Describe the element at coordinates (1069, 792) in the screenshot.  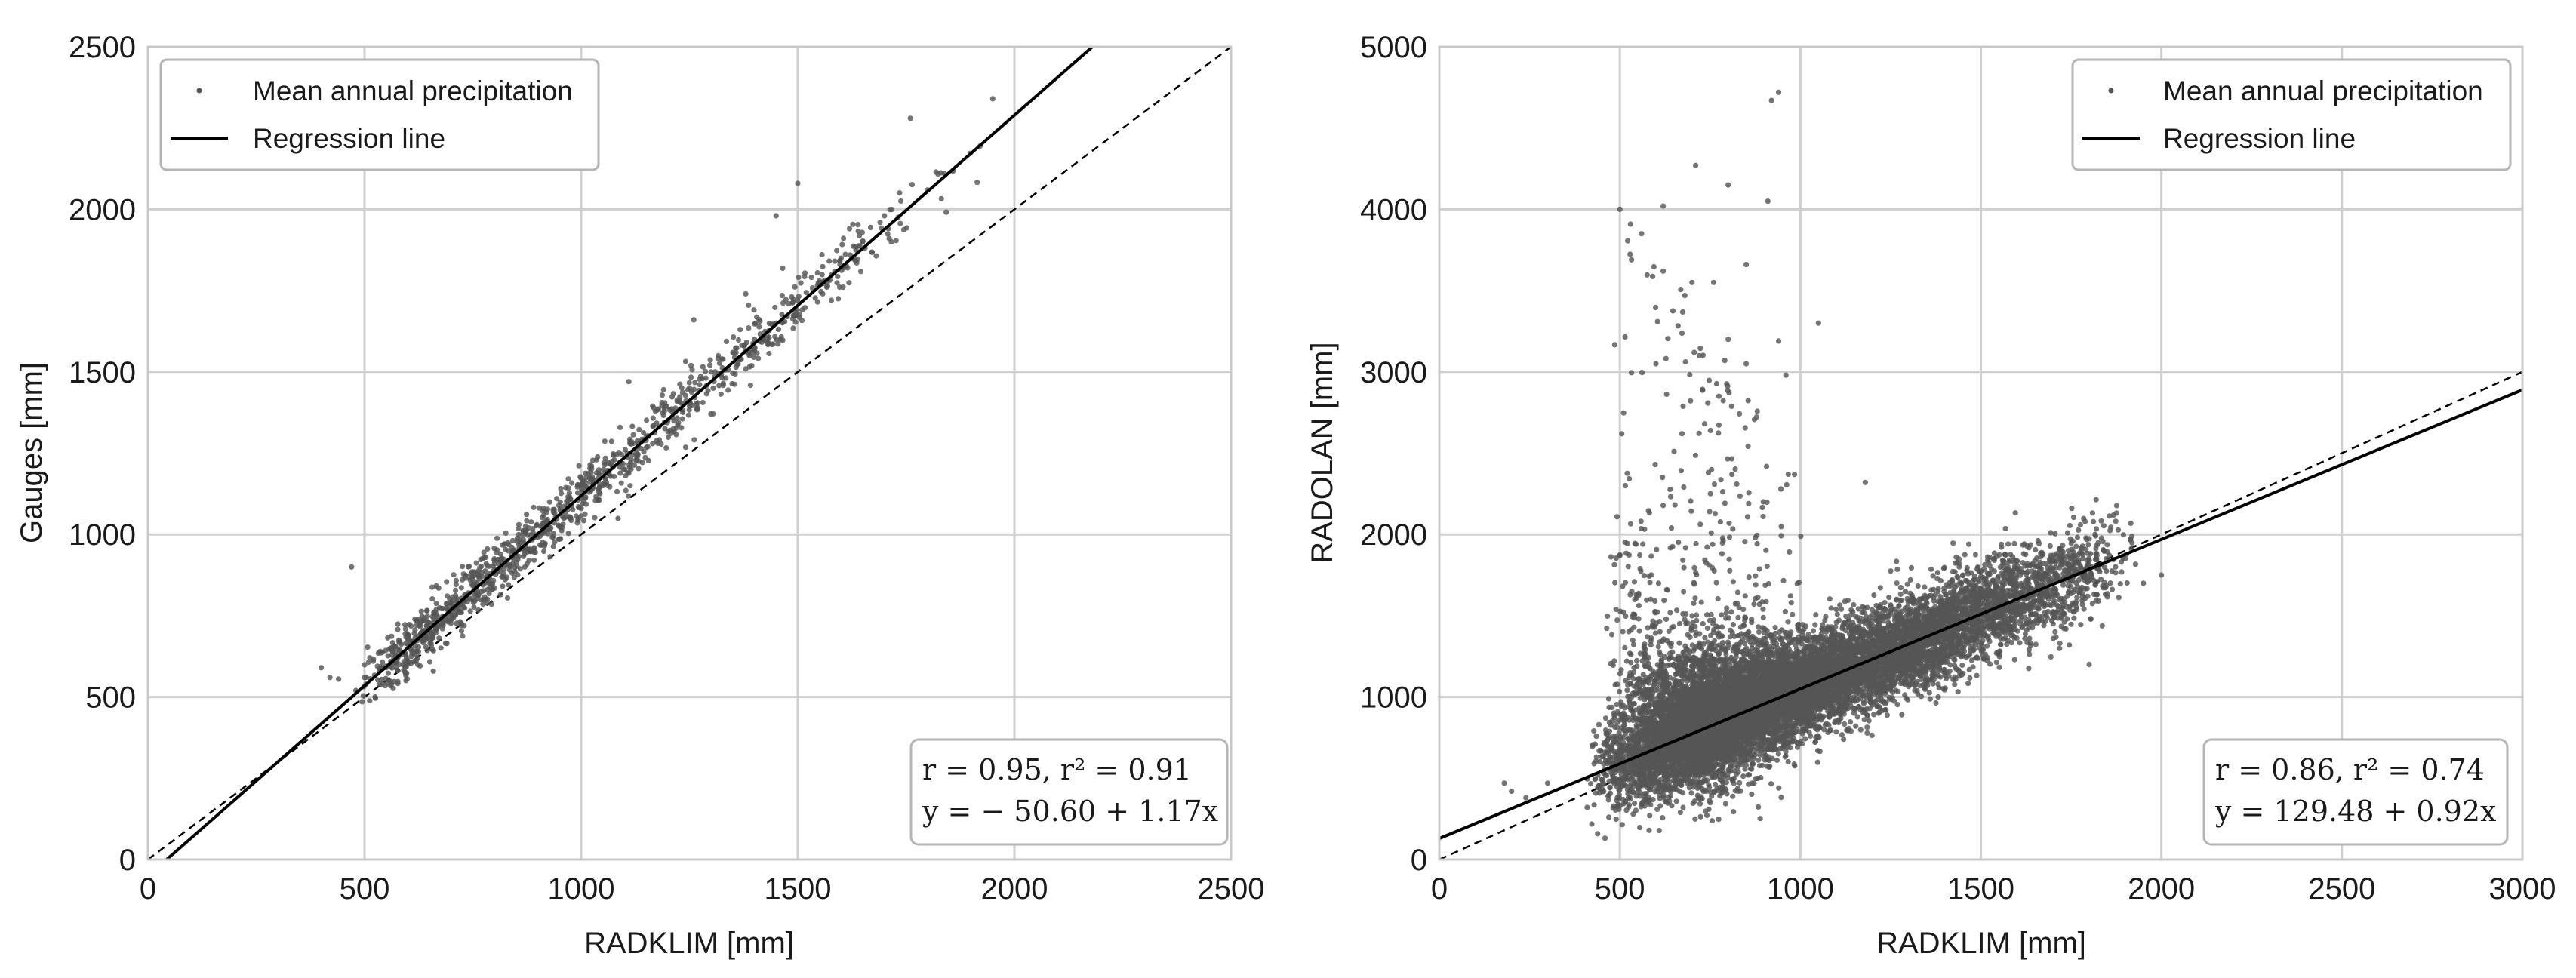
I see `left-stats-frame` at that location.